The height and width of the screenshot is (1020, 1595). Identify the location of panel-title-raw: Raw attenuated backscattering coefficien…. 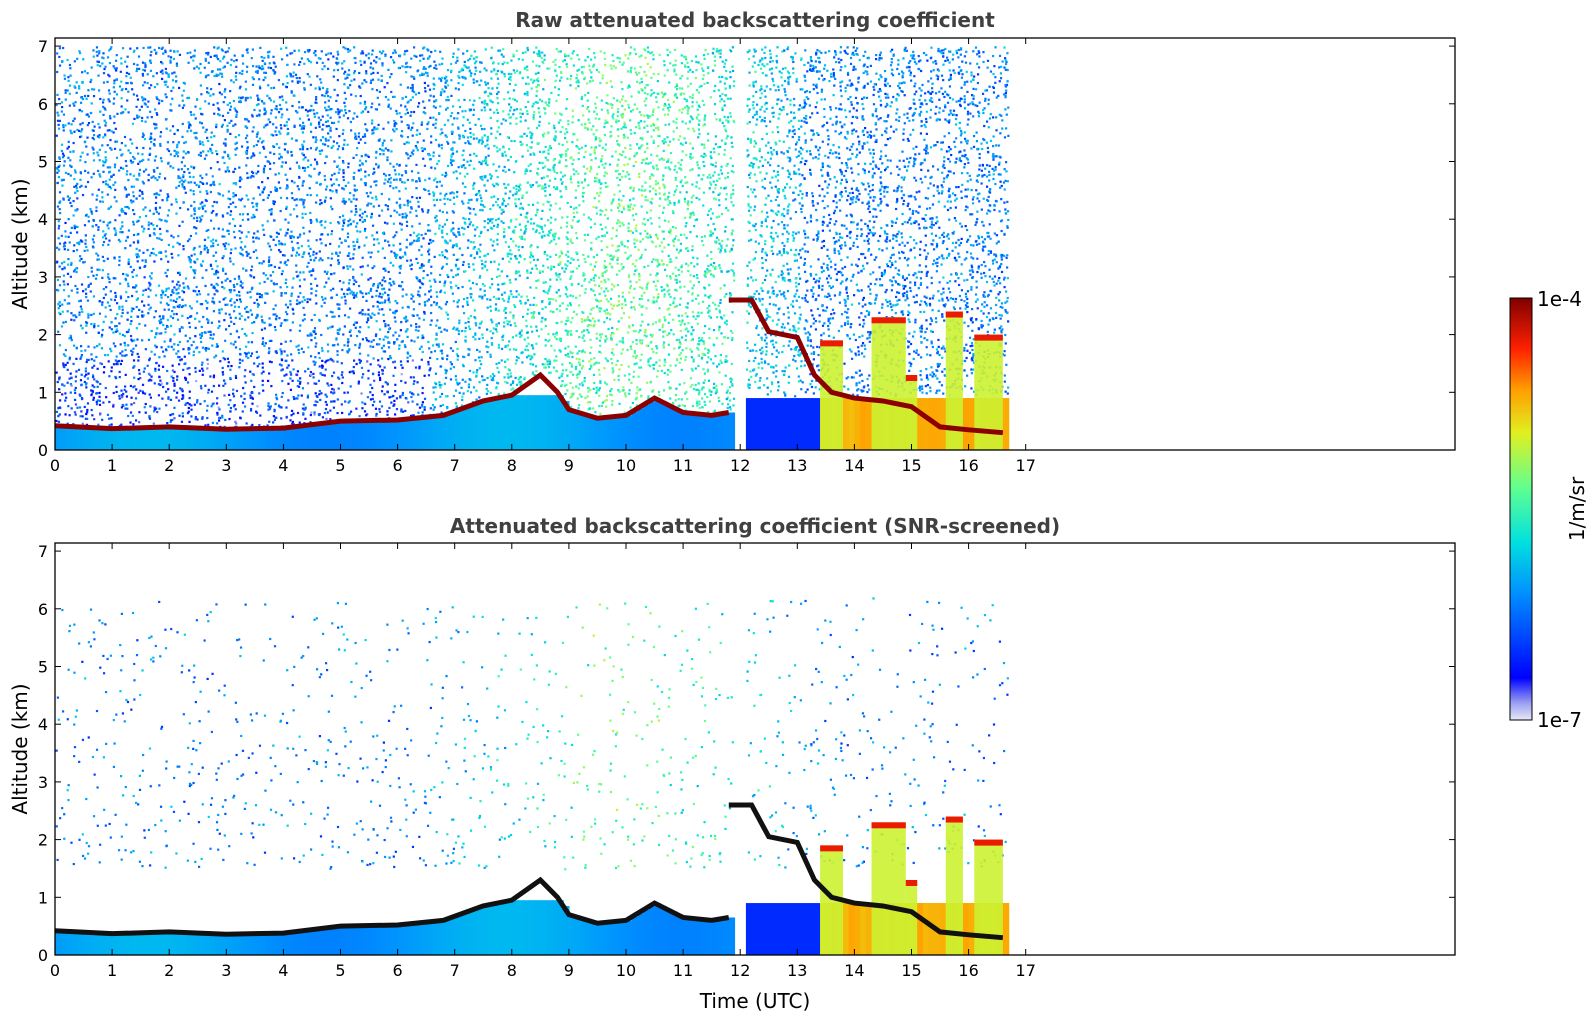
(755, 20).